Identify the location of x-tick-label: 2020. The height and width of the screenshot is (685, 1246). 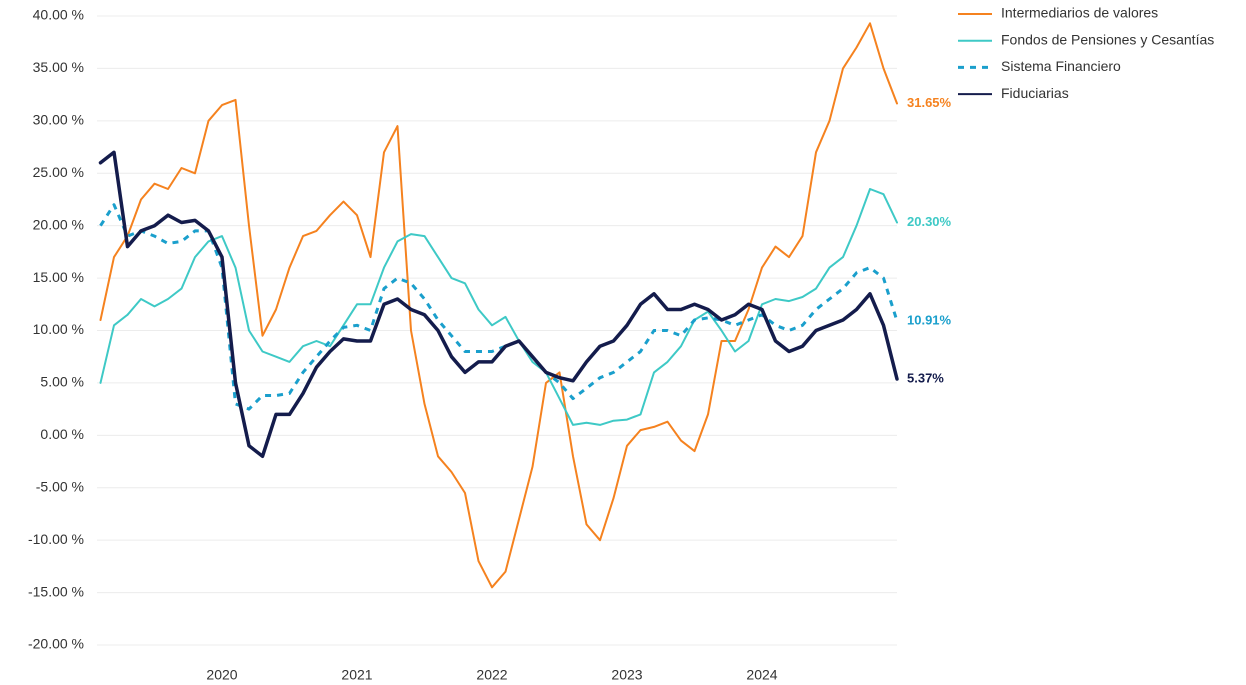
(221, 675).